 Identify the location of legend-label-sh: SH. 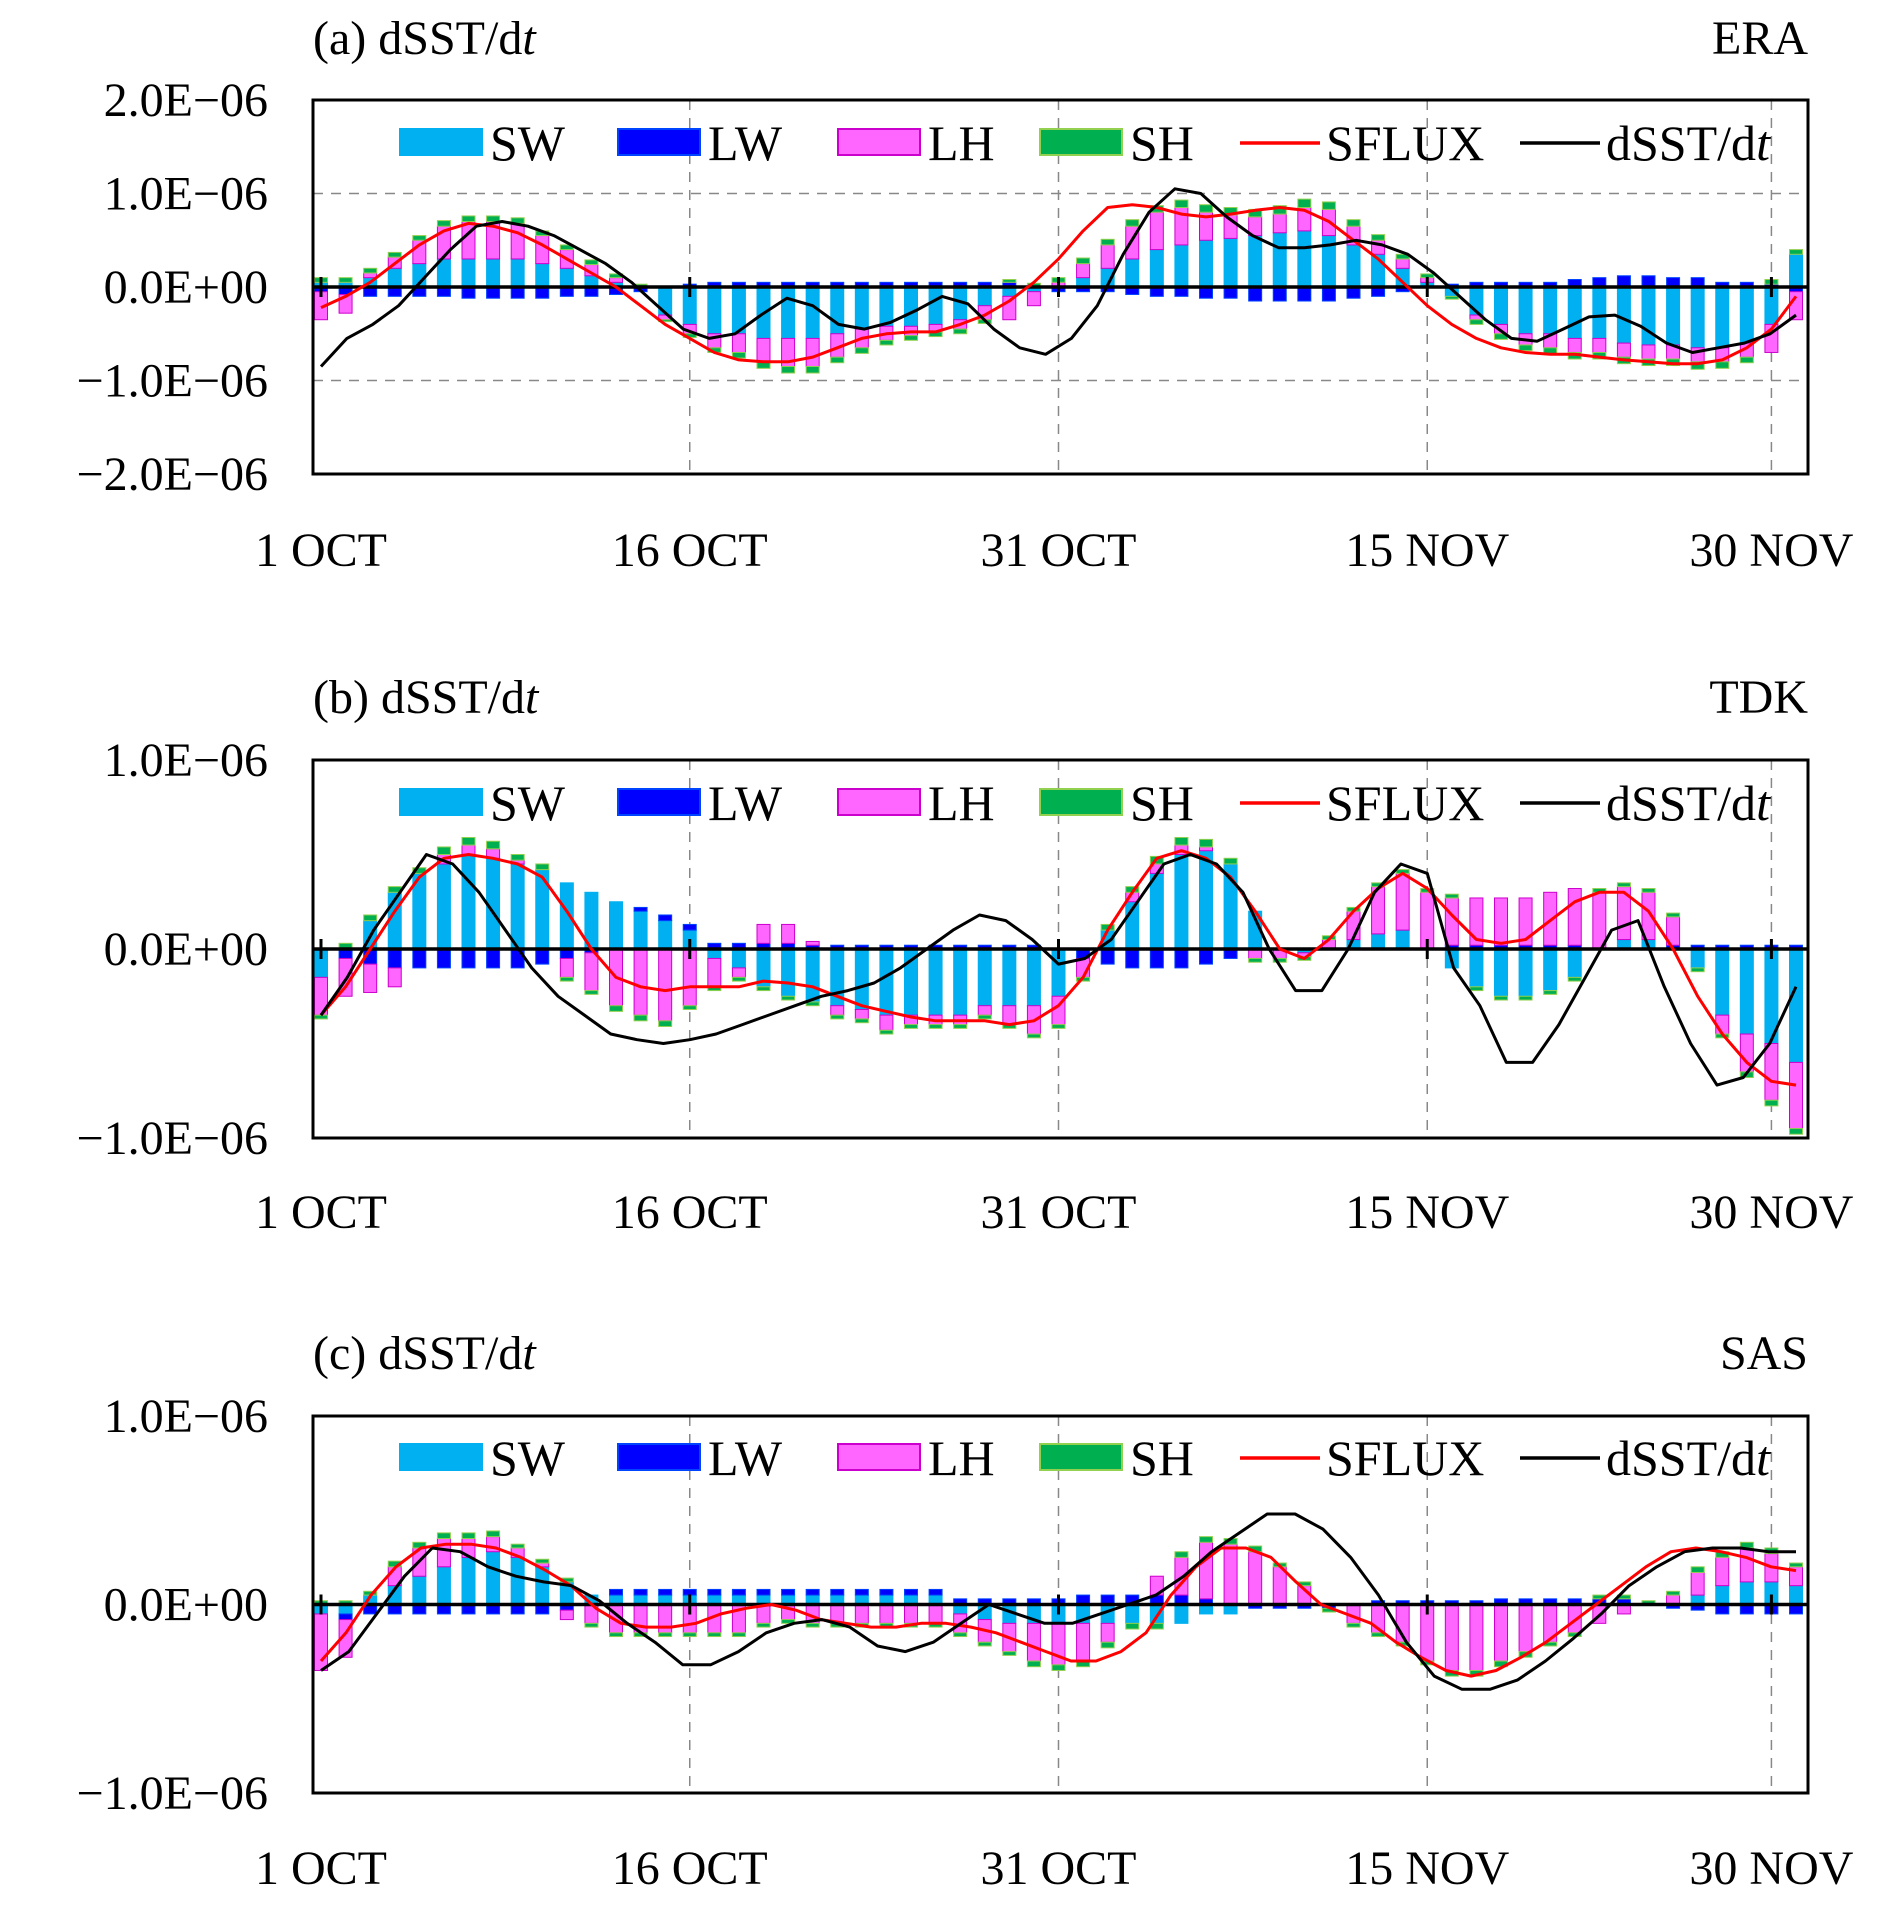
(1162, 143).